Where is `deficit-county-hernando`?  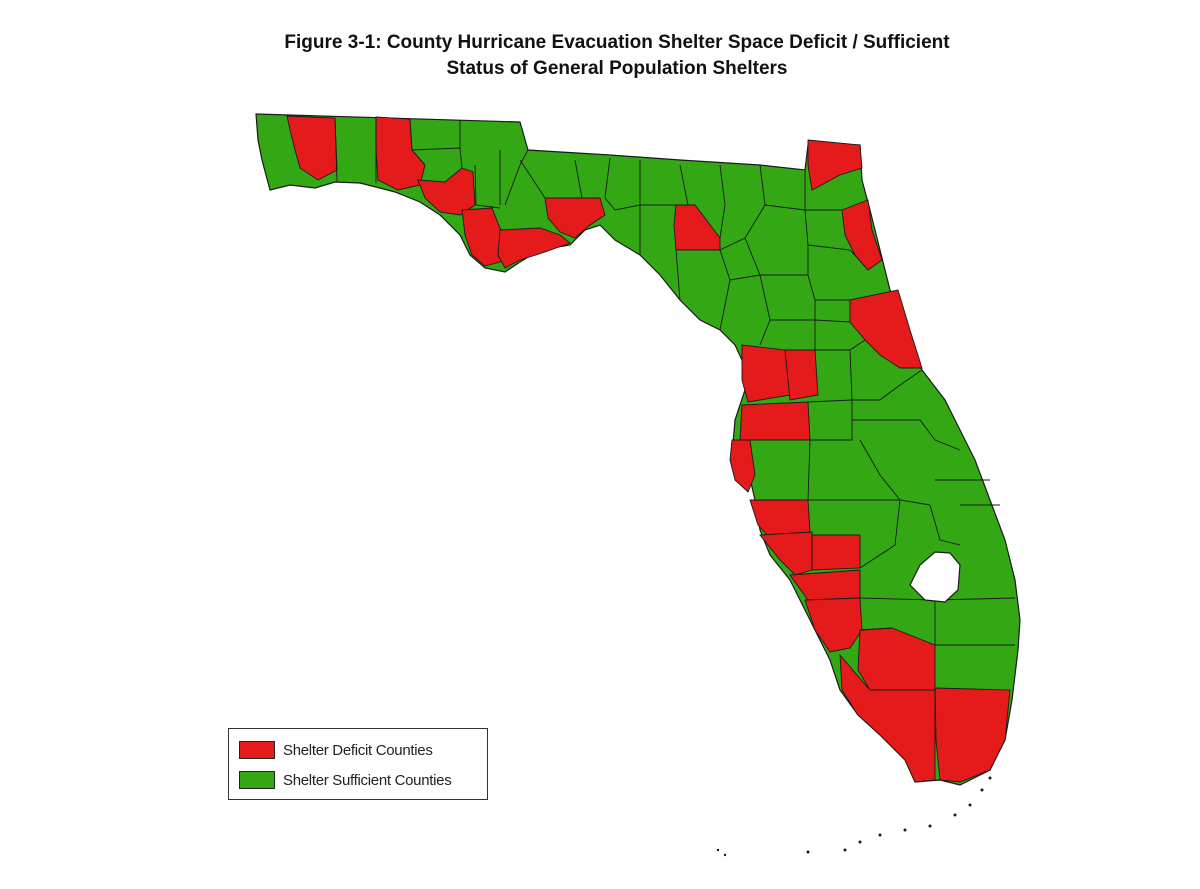
deficit-county-hernando is located at coordinates (801, 375).